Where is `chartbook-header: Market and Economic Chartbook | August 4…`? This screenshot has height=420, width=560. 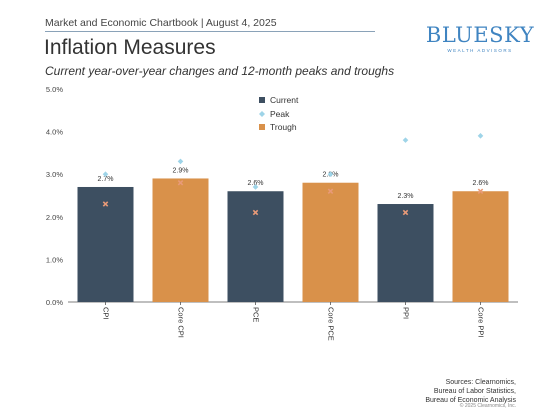
chartbook-header: Market and Economic Chartbook | August 4… is located at coordinates (161, 23).